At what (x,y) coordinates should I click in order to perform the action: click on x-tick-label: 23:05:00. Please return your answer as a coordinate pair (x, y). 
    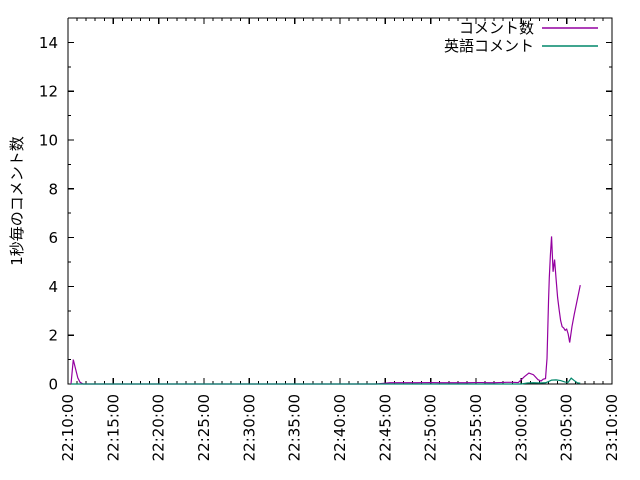
    Looking at the image, I should click on (567, 427).